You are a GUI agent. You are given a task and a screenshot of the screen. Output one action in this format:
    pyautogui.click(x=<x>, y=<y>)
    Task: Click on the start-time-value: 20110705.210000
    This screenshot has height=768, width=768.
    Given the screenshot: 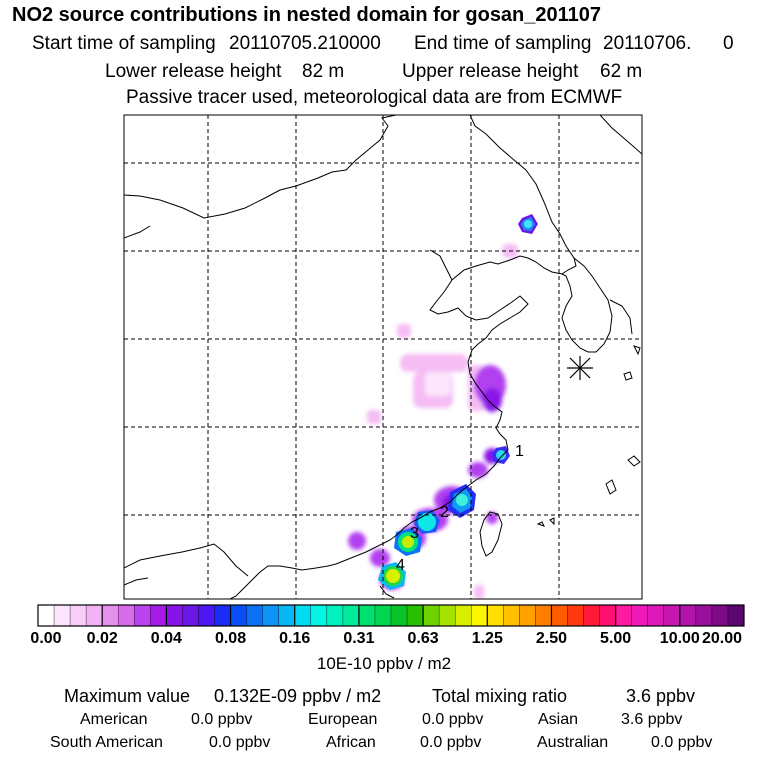 What is the action you would take?
    pyautogui.click(x=305, y=43)
    